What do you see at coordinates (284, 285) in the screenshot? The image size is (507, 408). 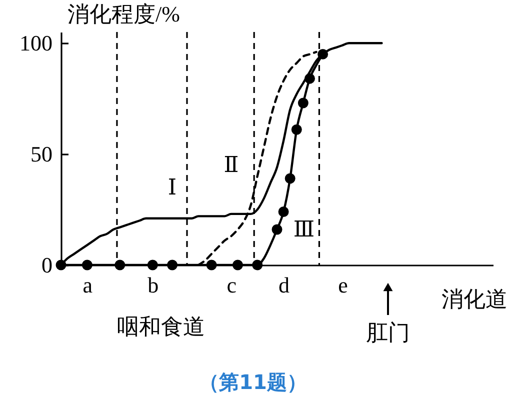 I see `x-tick-label: d` at bounding box center [284, 285].